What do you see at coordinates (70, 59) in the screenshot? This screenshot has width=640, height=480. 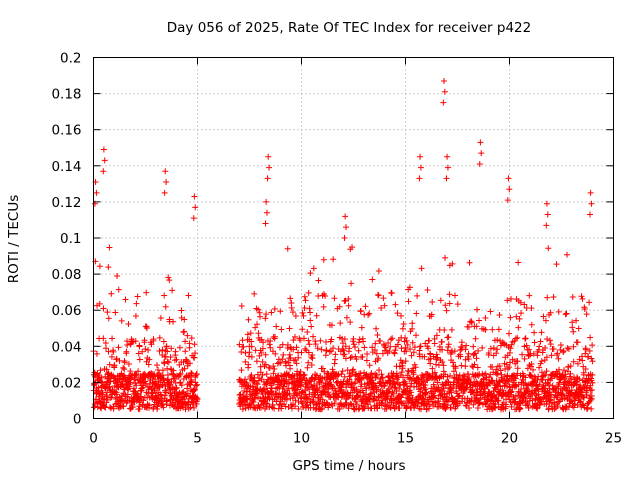 I see `y-tick-label: 0.2` at bounding box center [70, 59].